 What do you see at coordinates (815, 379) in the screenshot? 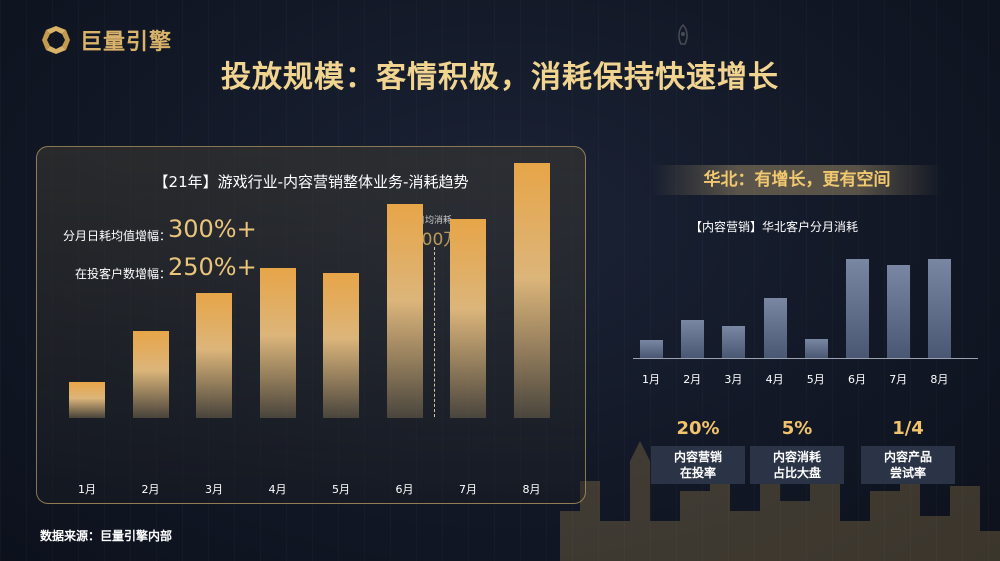
I see `right-x-label-5: 5月` at bounding box center [815, 379].